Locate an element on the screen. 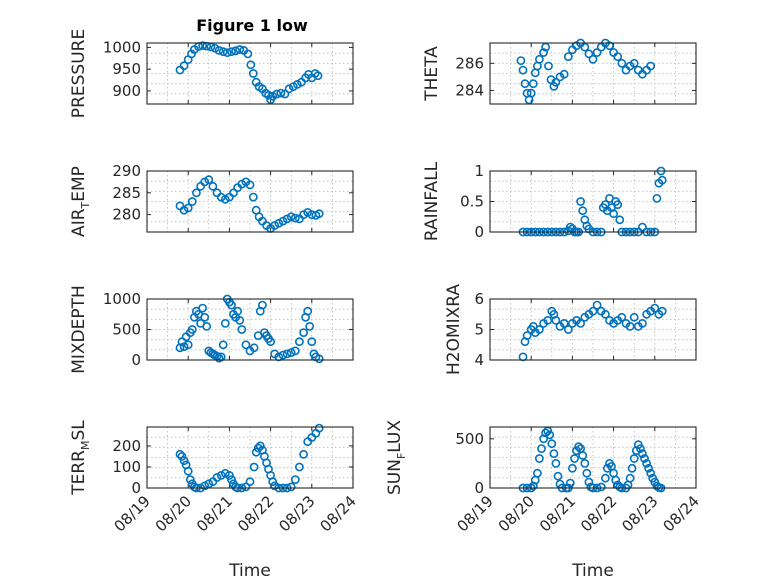 The image size is (778, 583). theta-ytick-label: 286 is located at coordinates (469, 63).